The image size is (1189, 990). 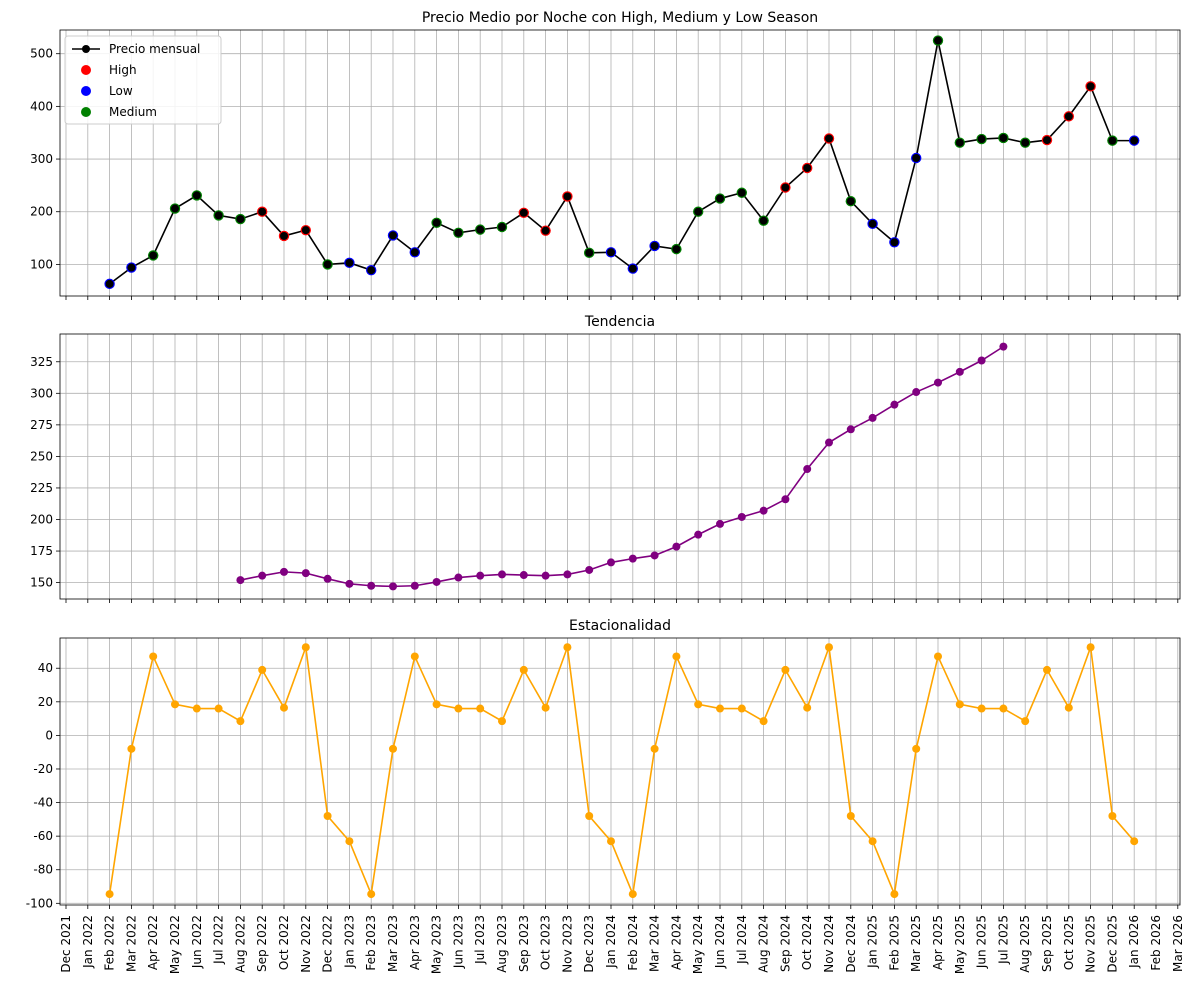 I want to click on x-tick-label: Jun 2025, so click(x=982, y=942).